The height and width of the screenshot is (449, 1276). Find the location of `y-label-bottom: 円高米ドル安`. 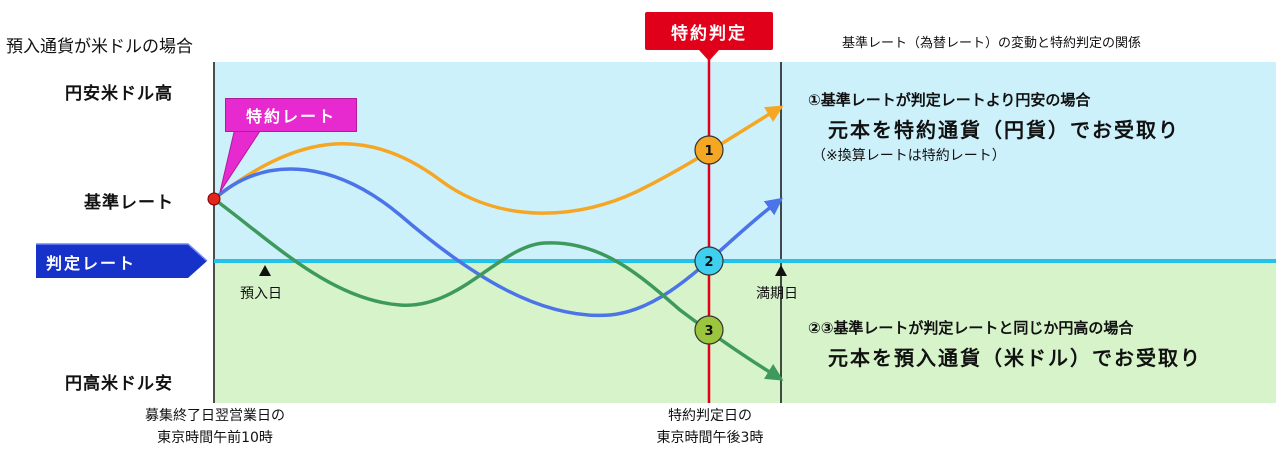

y-label-bottom: 円高米ドル安 is located at coordinates (119, 384).